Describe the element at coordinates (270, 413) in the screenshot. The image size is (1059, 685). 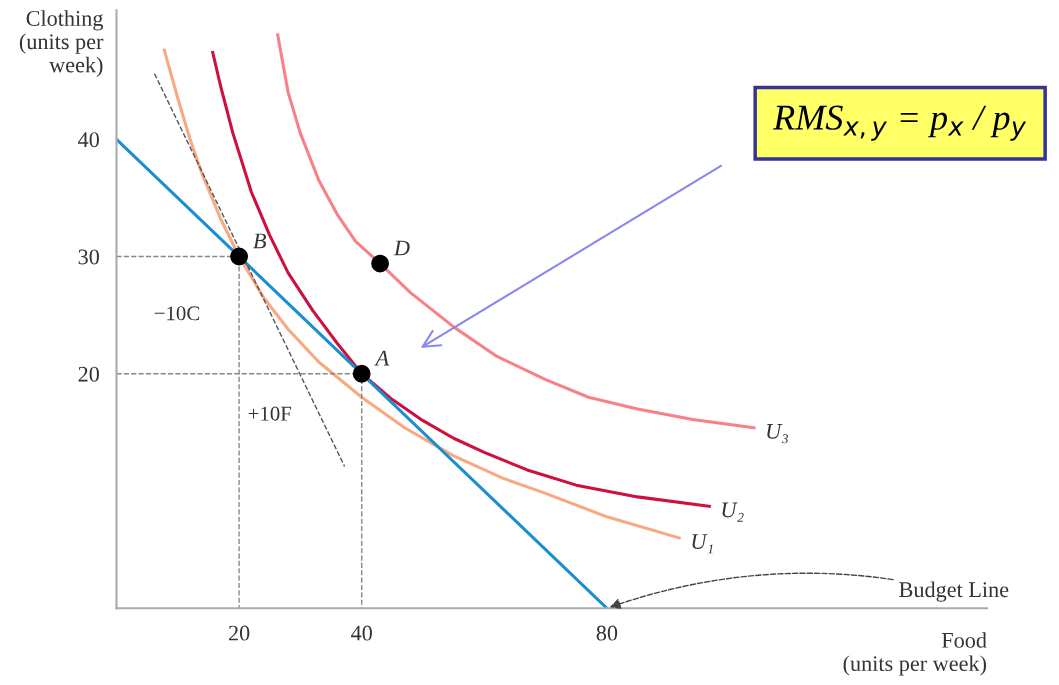
I see `annotation: +10F` at that location.